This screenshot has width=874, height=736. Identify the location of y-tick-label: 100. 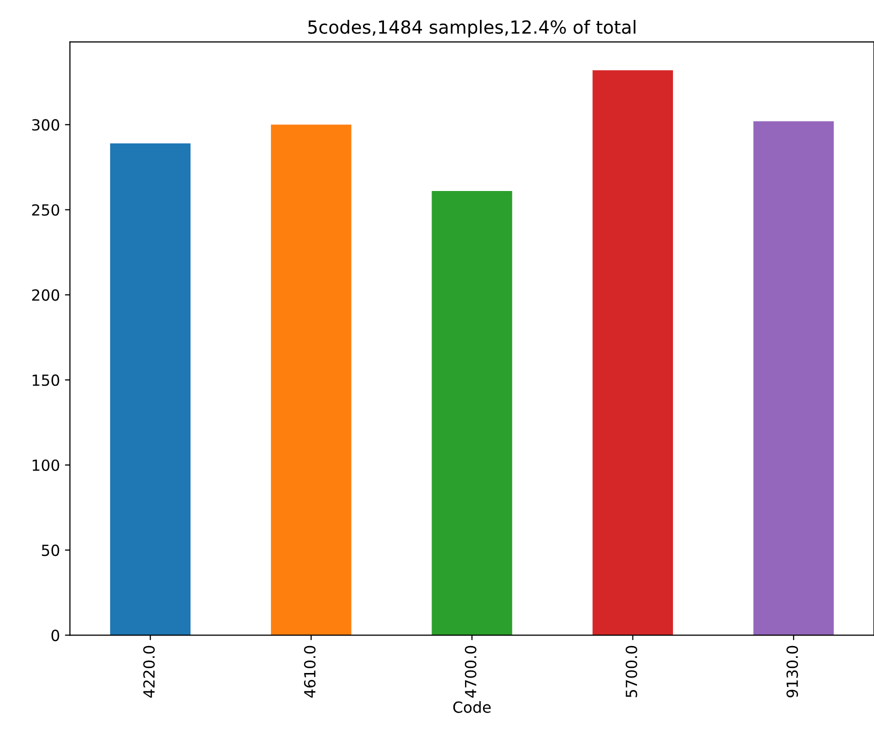
(46, 465).